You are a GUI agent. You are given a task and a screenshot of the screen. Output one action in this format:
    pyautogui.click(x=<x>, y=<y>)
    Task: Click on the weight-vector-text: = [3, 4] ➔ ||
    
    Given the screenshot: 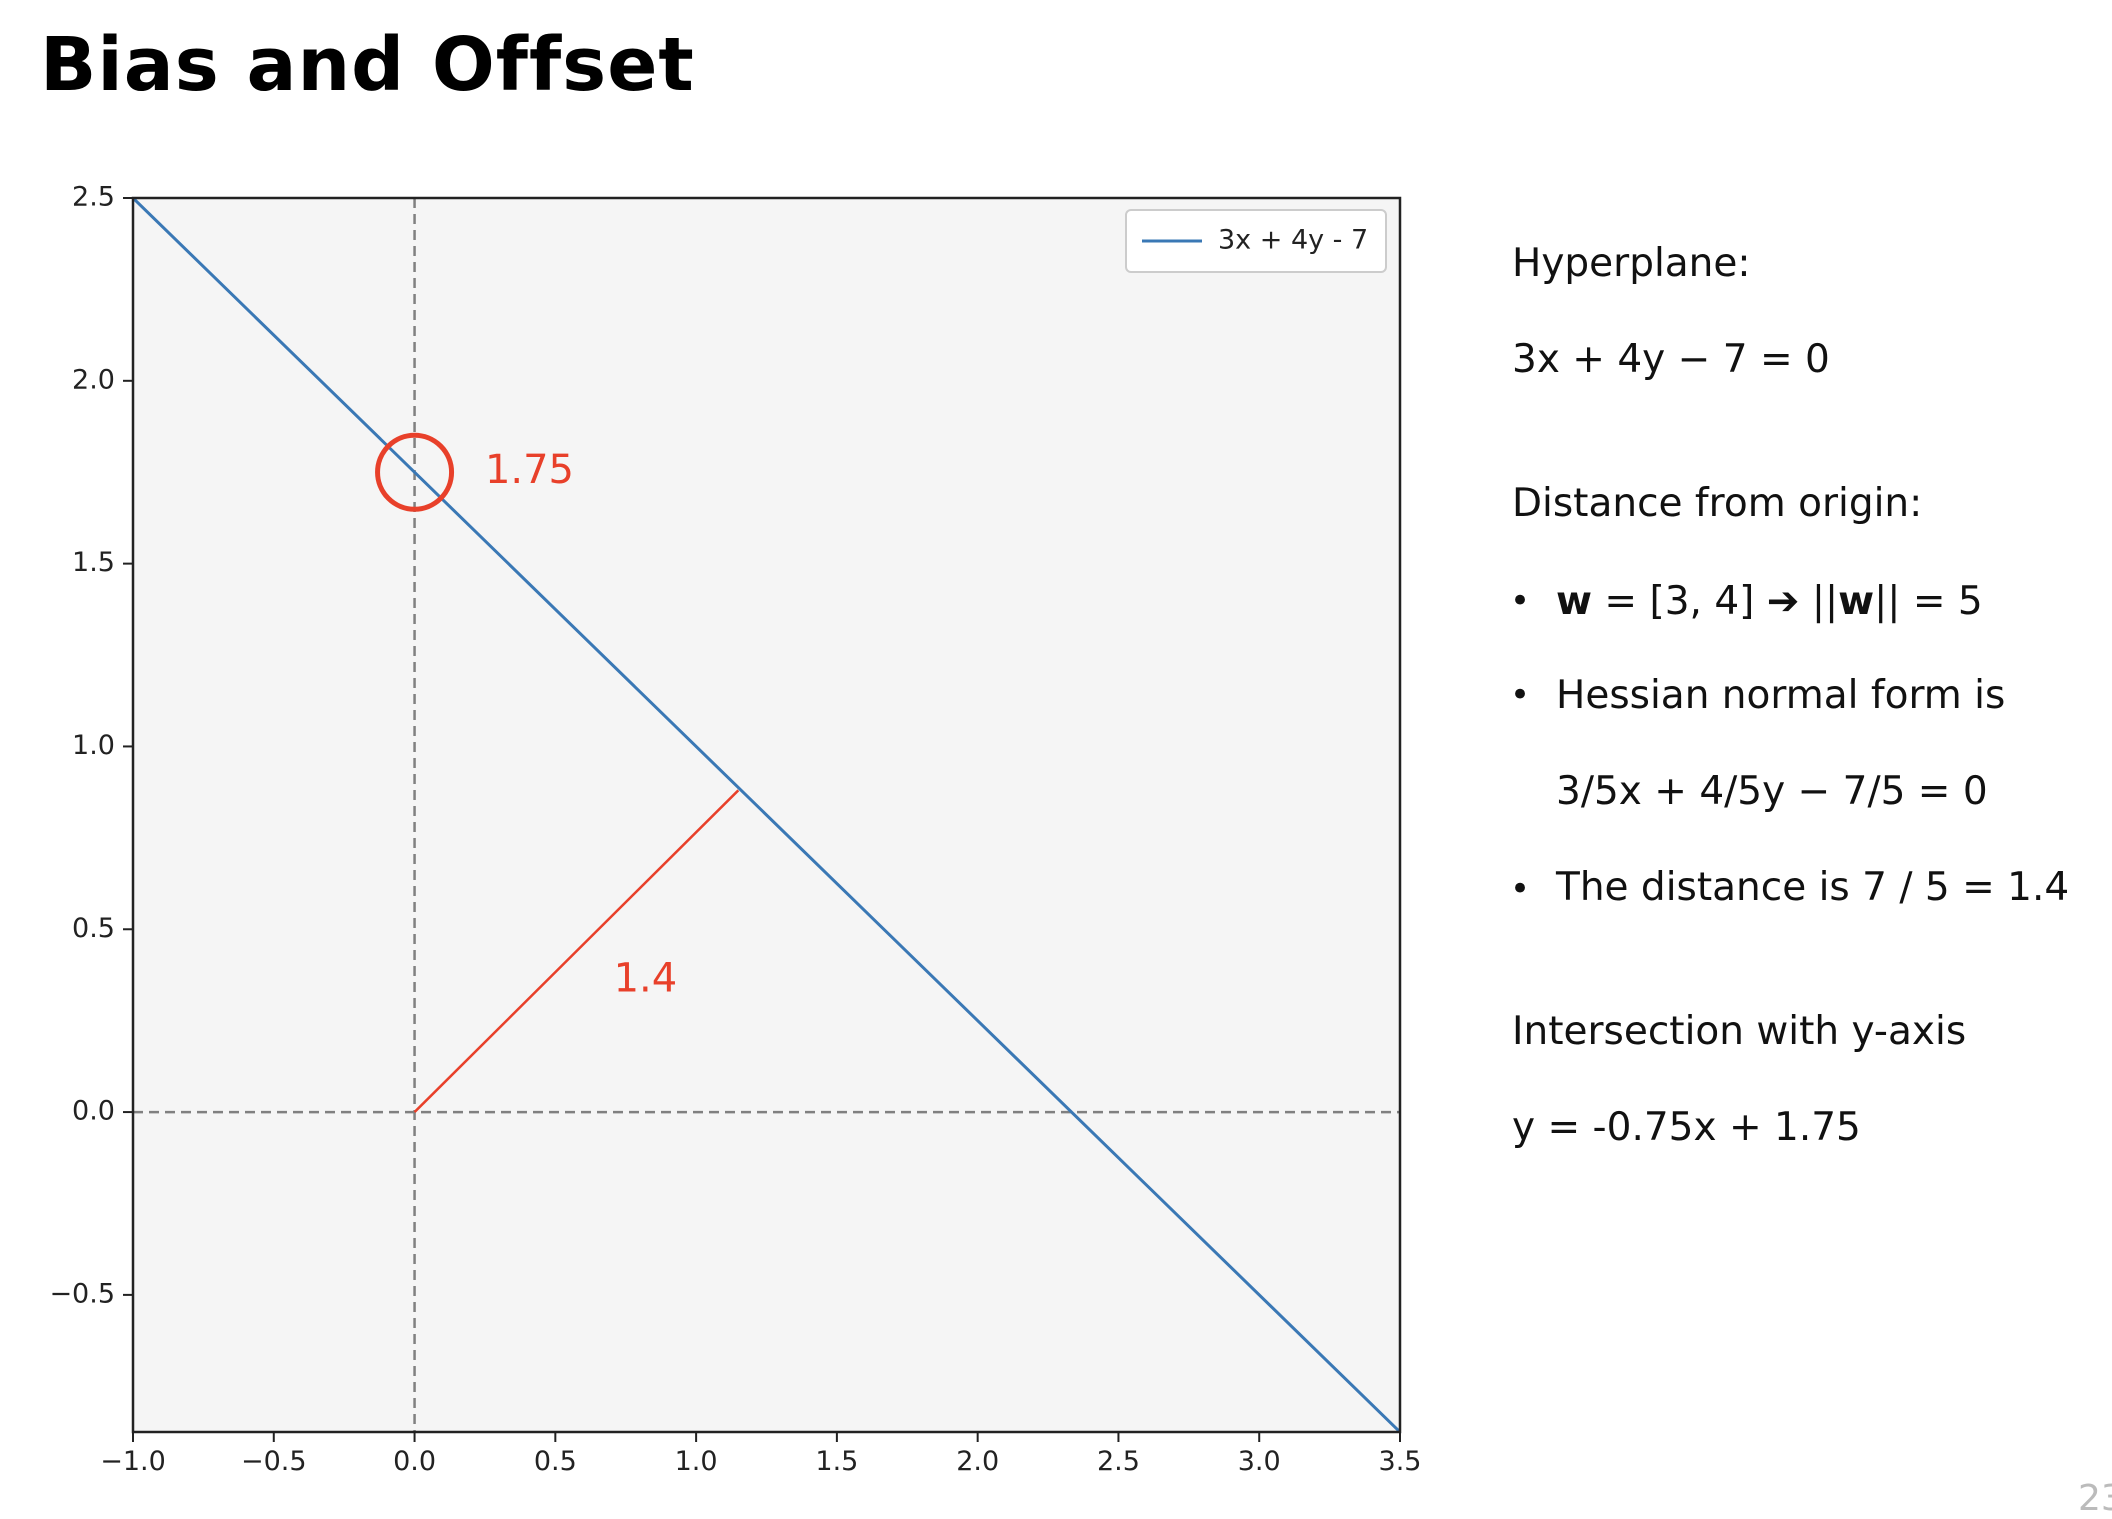 What is the action you would take?
    pyautogui.click(x=1715, y=601)
    